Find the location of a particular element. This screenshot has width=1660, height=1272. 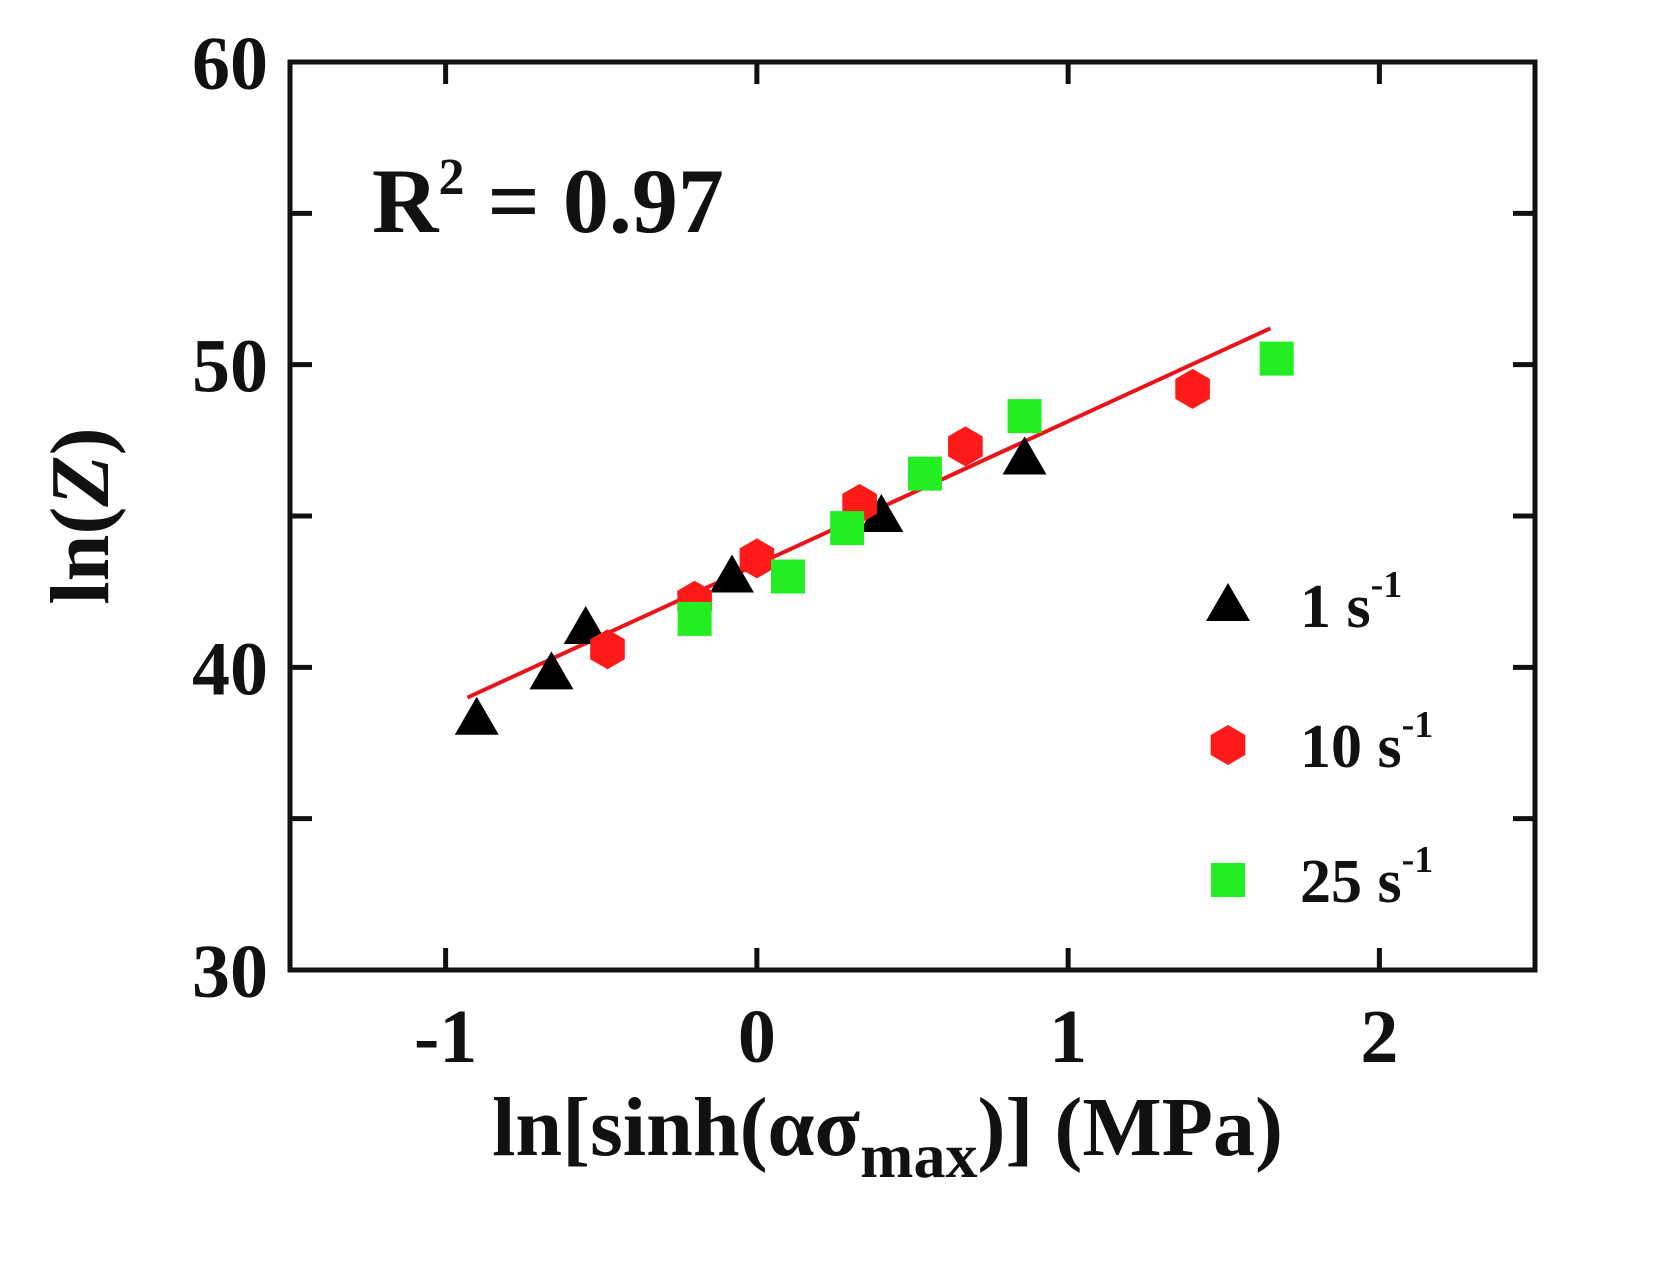

y-axis-title-italic: Z is located at coordinates (80, 481).